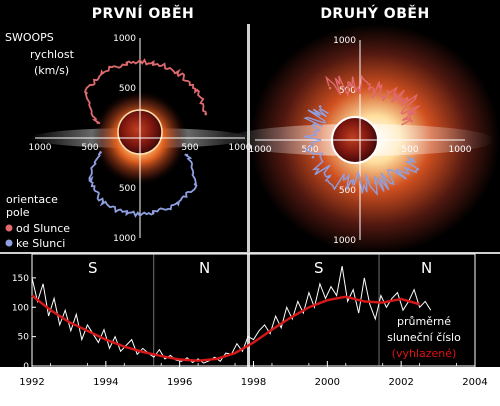 The height and width of the screenshot is (406, 500). What do you see at coordinates (43, 228) in the screenshot?
I see `legend-away-label: od Slunce` at bounding box center [43, 228].